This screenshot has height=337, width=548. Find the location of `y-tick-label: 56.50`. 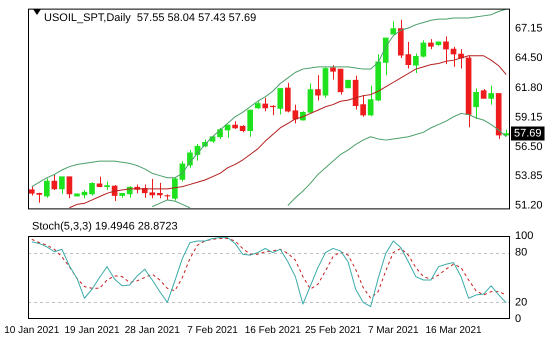

y-tick-label: 56.50 is located at coordinates (529, 146).